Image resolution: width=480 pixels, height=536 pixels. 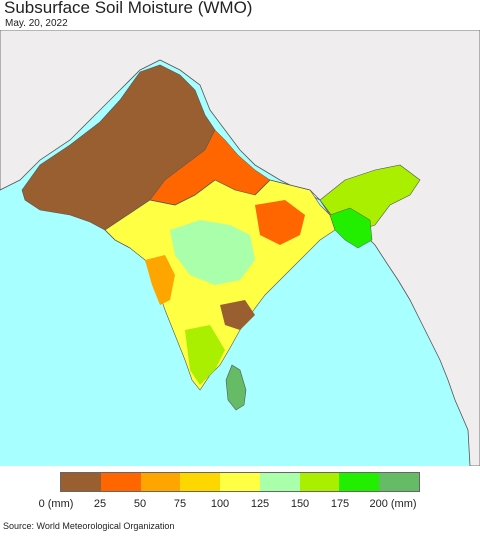 What do you see at coordinates (36, 23) in the screenshot?
I see `map-date: May. 20, 2022` at bounding box center [36, 23].